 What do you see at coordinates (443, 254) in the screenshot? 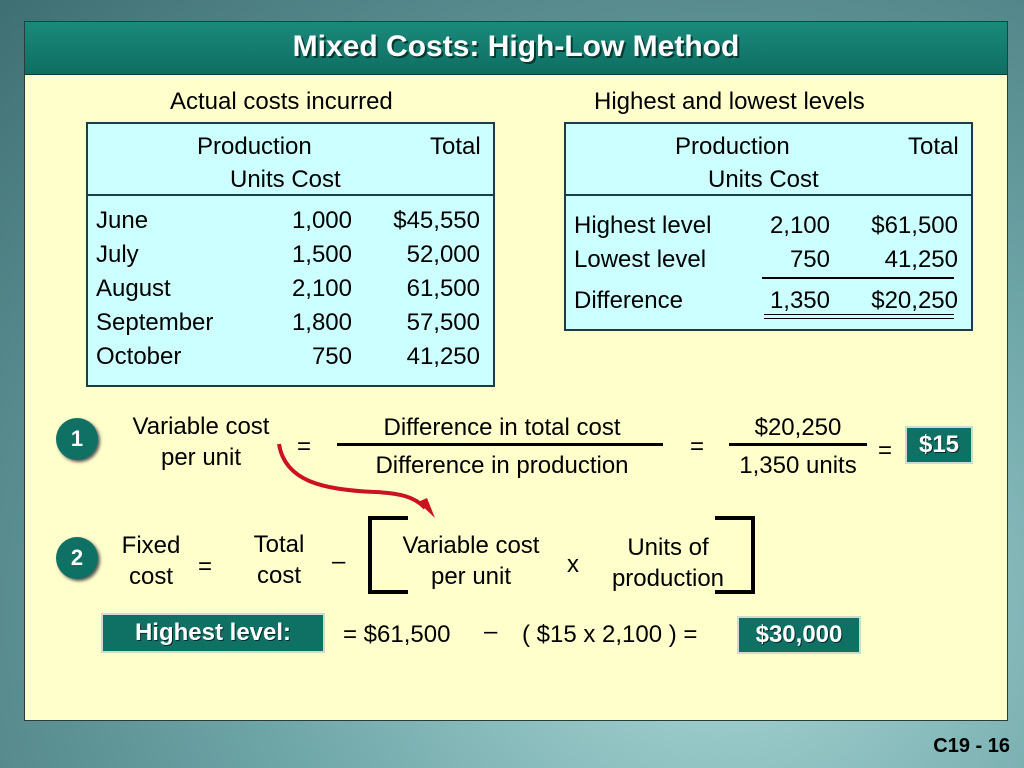
I see `cost-cell: 52,000` at bounding box center [443, 254].